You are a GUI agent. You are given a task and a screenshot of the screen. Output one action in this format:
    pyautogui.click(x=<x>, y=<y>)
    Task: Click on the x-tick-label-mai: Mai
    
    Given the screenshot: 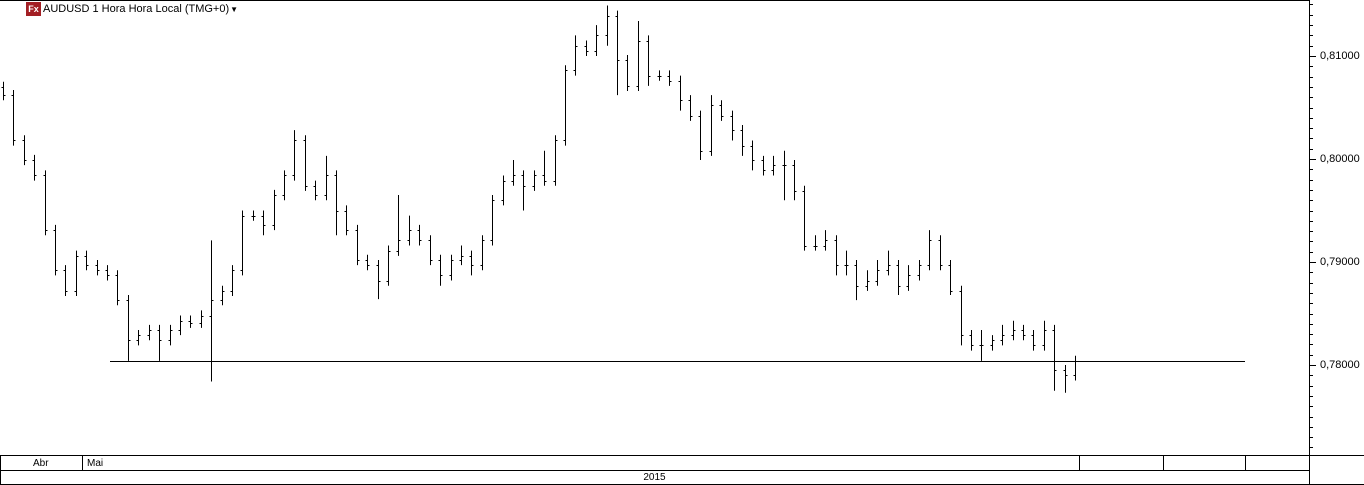 What is the action you would take?
    pyautogui.click(x=95, y=463)
    